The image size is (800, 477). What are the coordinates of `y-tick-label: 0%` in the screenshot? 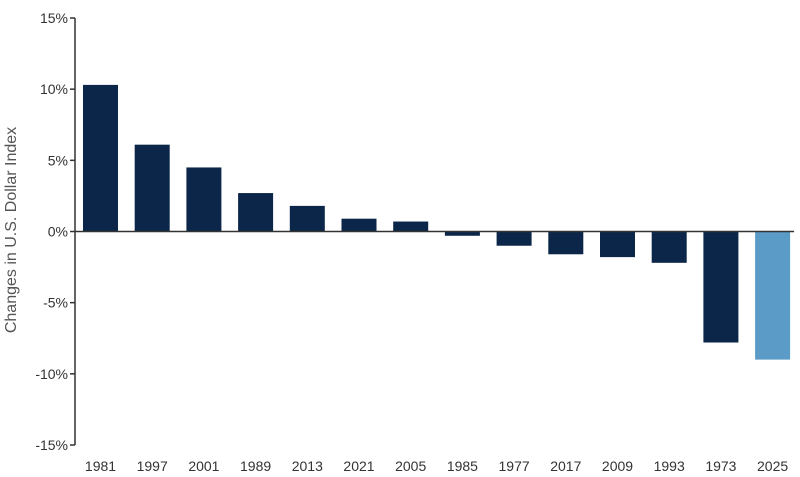 It's located at (58, 232).